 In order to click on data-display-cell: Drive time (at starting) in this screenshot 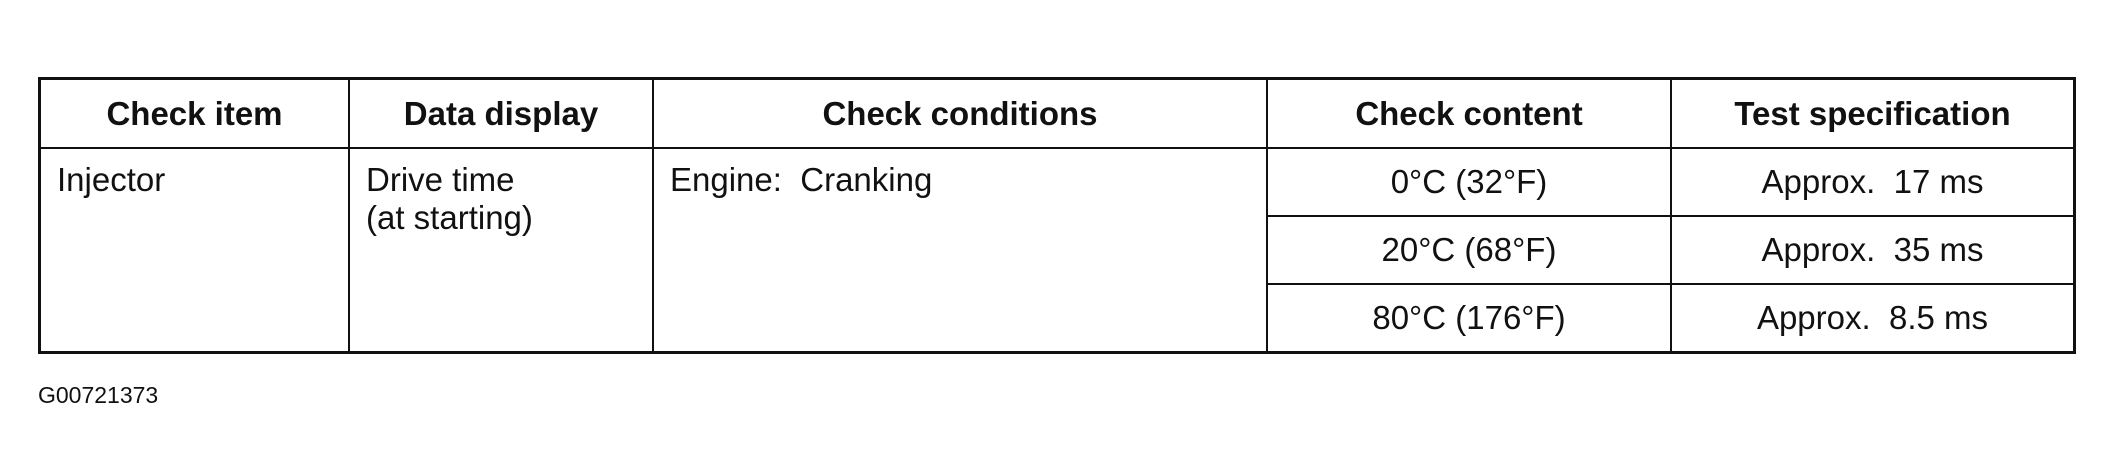, I will do `click(501, 250)`.